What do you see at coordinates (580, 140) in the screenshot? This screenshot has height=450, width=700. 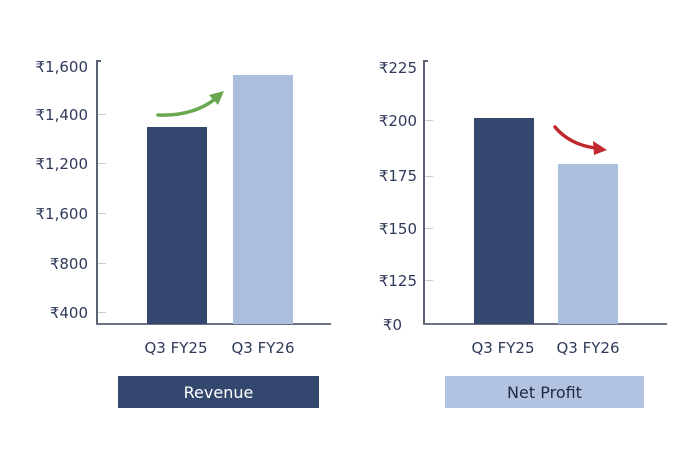 I see `trend-down-arrow-icon` at bounding box center [580, 140].